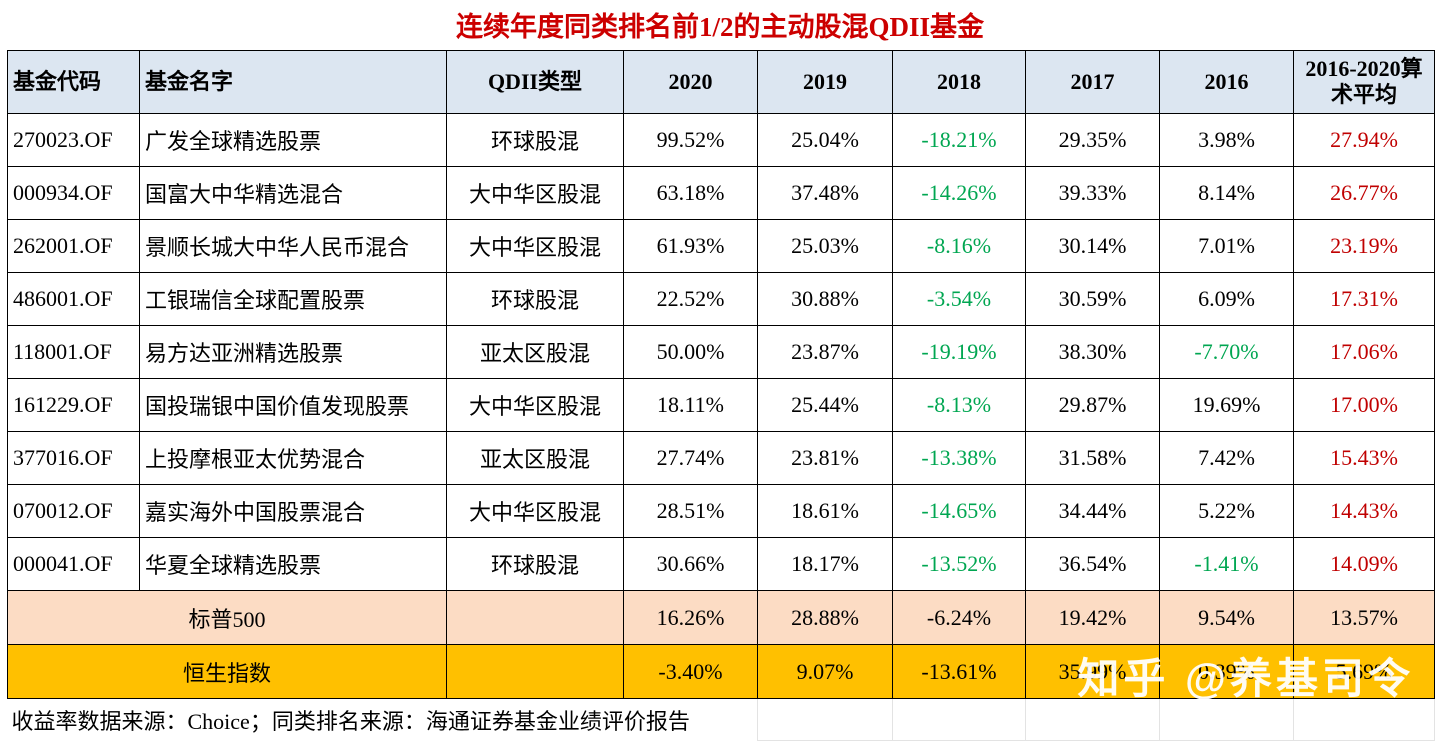 Image resolution: width=1440 pixels, height=741 pixels. What do you see at coordinates (1226, 299) in the screenshot?
I see `return-cell: 6.09%` at bounding box center [1226, 299].